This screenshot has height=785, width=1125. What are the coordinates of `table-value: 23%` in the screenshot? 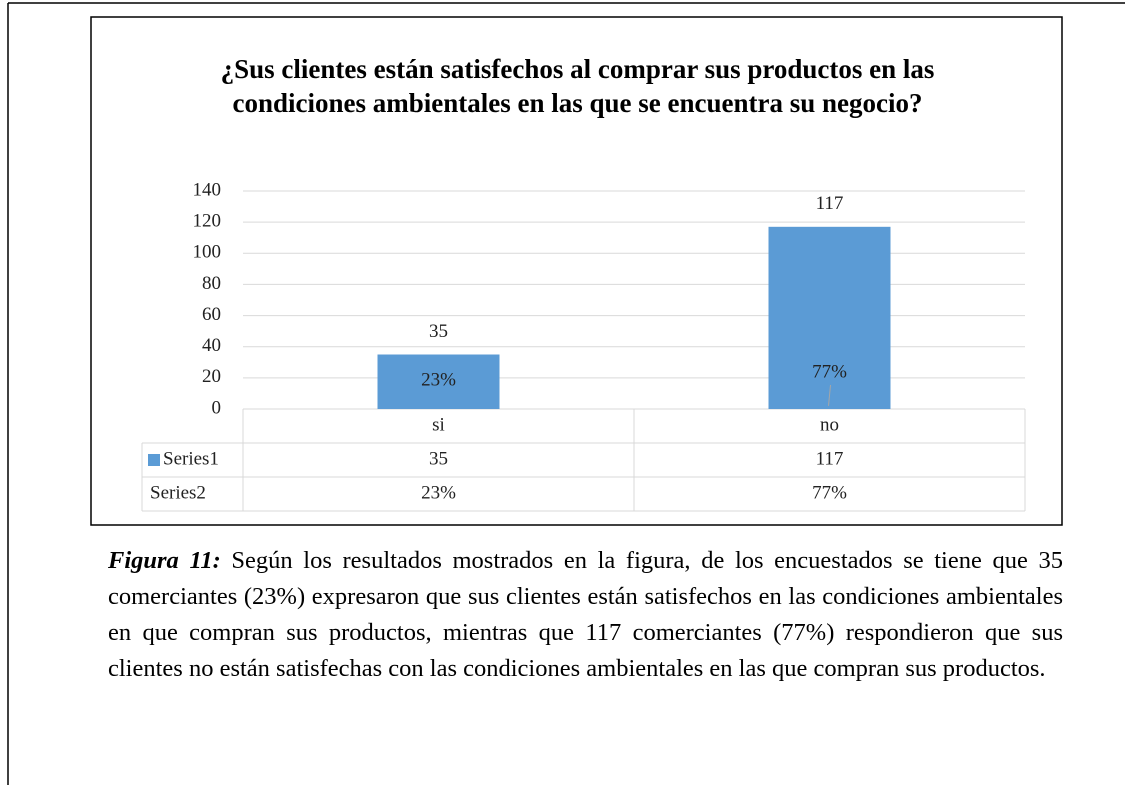 It's located at (438, 492).